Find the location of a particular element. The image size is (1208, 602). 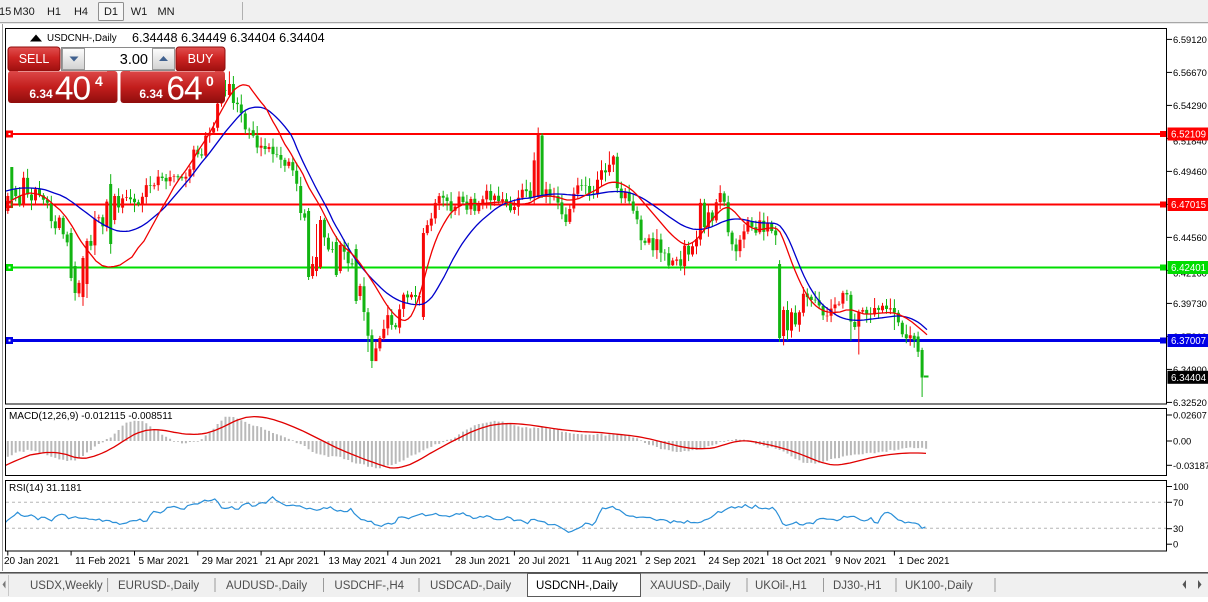

svg-text: 9 Nov 2021 is located at coordinates (861, 561).